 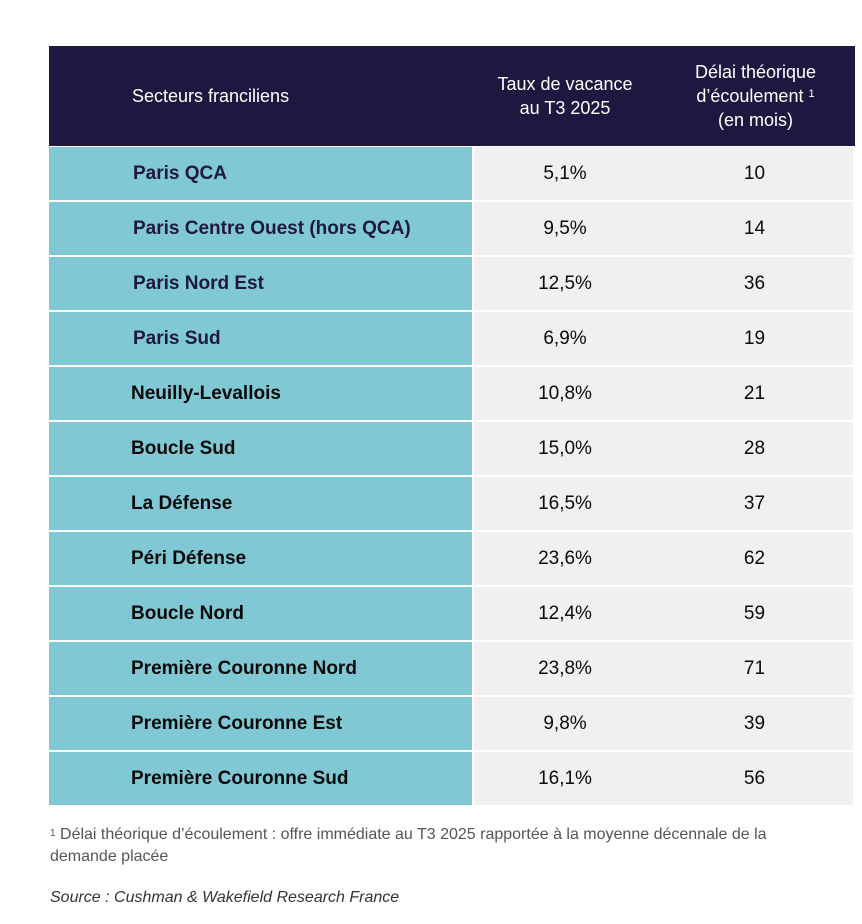 I want to click on vacancy-cell: 16,1%, so click(x=565, y=778).